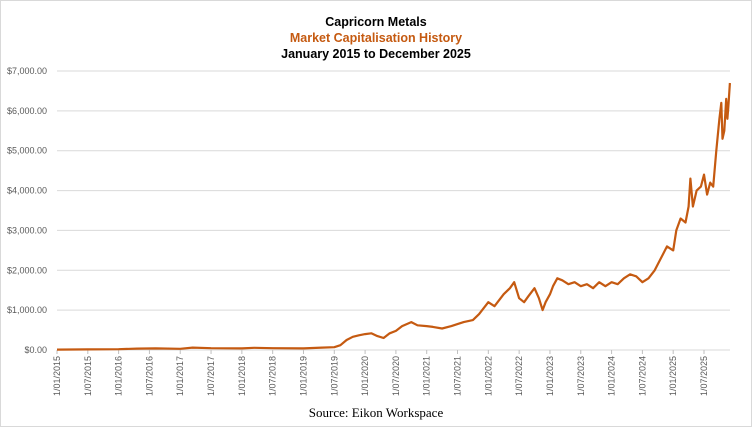 The width and height of the screenshot is (752, 427). Describe the element at coordinates (550, 376) in the screenshot. I see `x-tick-label: 1/01/2023` at that location.